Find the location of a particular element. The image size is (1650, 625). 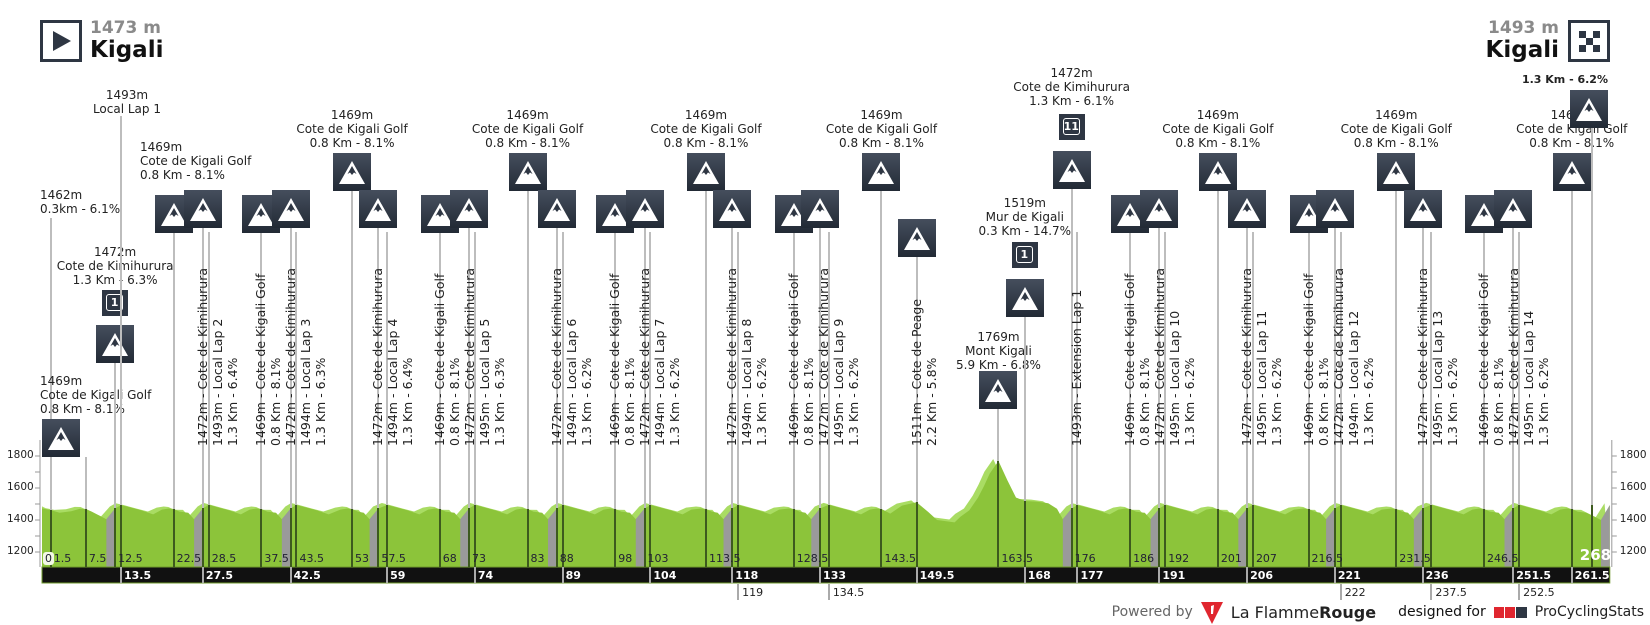

powered-by-label: Powered by is located at coordinates (1152, 612).